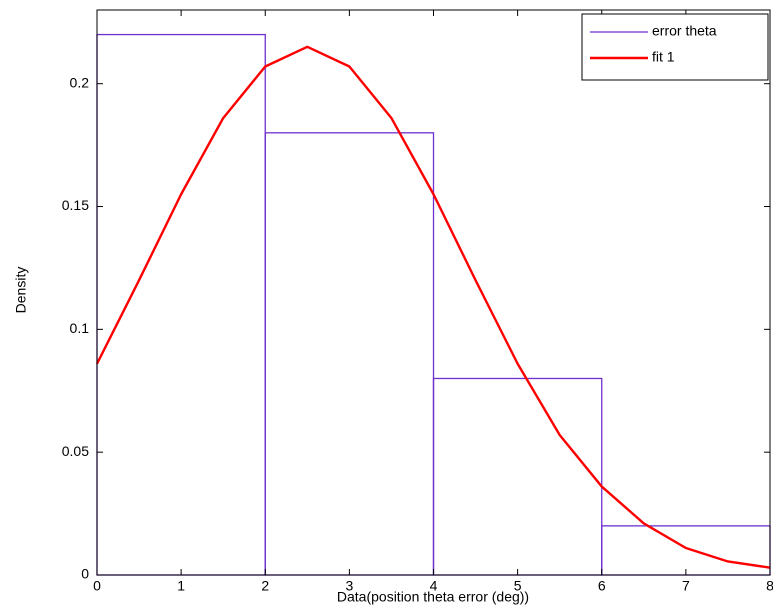 The image size is (773, 608). I want to click on x-tick-label: 4, so click(434, 586).